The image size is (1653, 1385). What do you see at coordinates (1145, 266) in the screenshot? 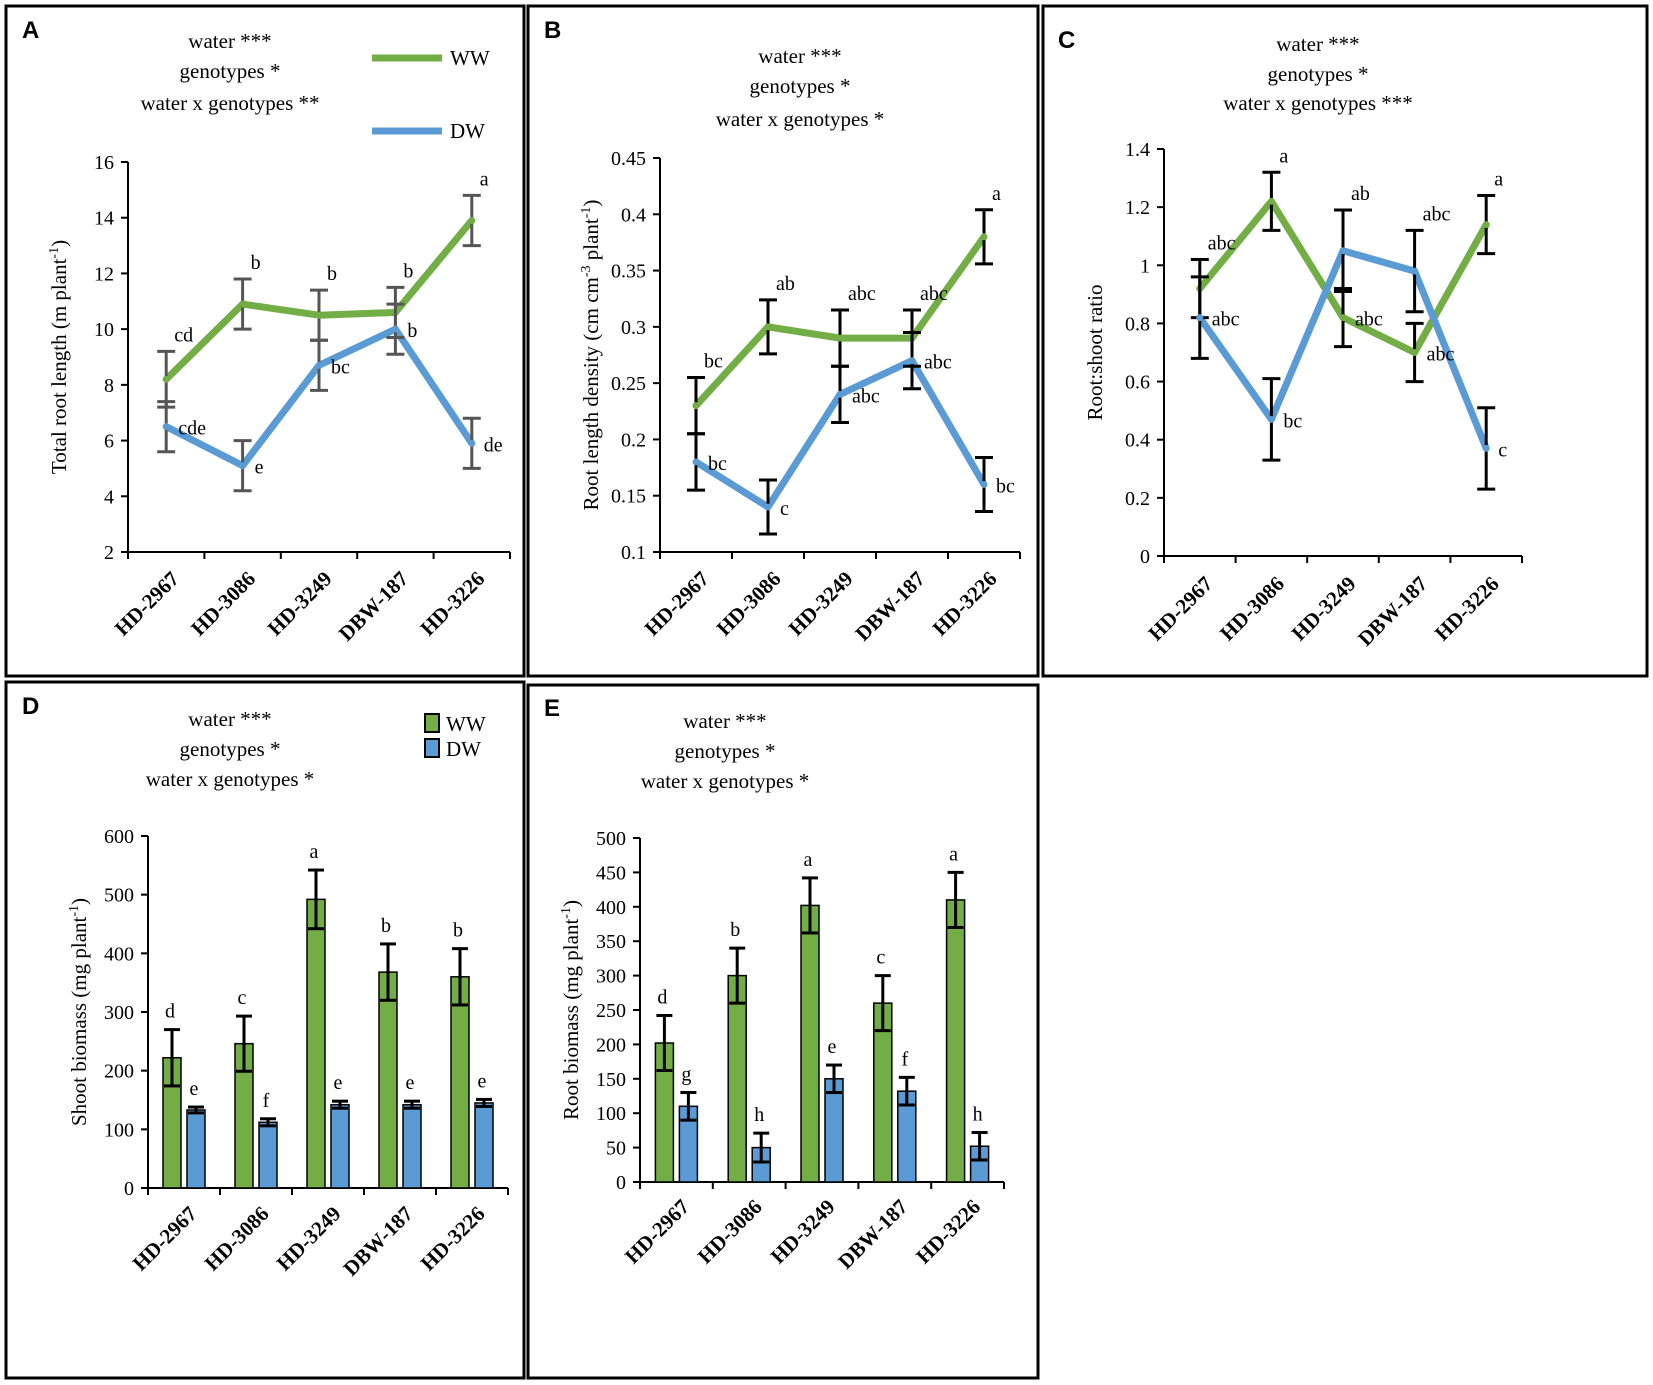
I see `y-tick-label: 1` at bounding box center [1145, 266].